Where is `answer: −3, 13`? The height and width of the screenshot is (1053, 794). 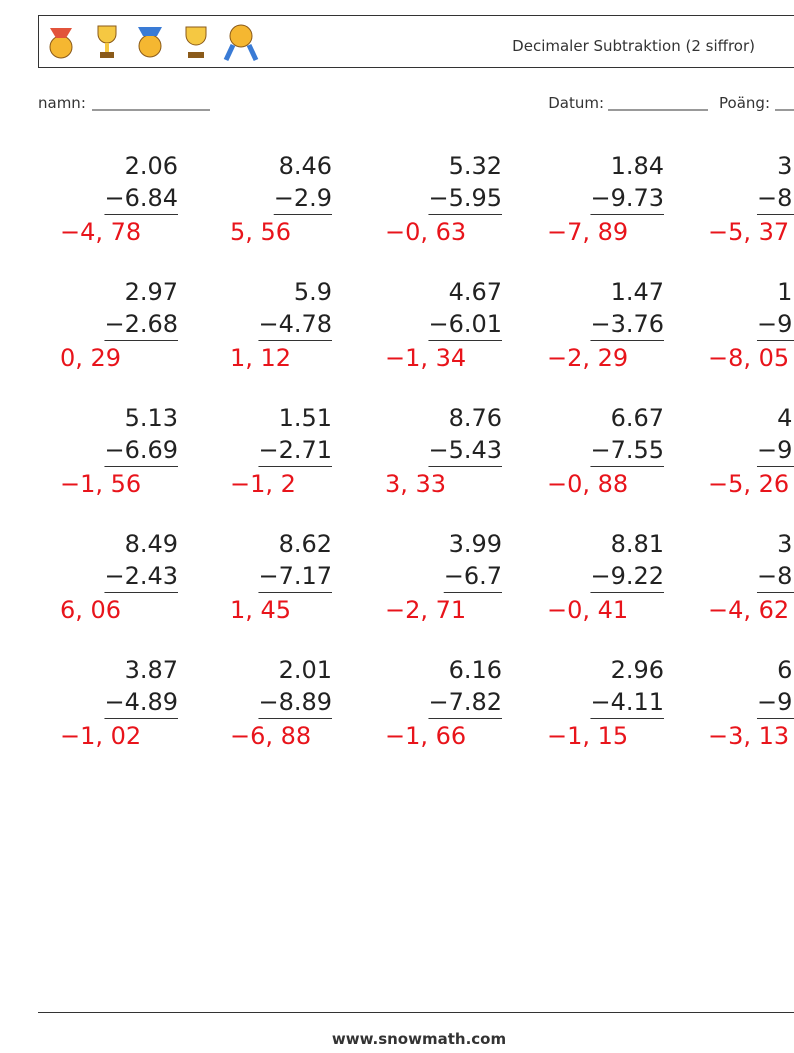 answer: −3, 13 is located at coordinates (748, 736).